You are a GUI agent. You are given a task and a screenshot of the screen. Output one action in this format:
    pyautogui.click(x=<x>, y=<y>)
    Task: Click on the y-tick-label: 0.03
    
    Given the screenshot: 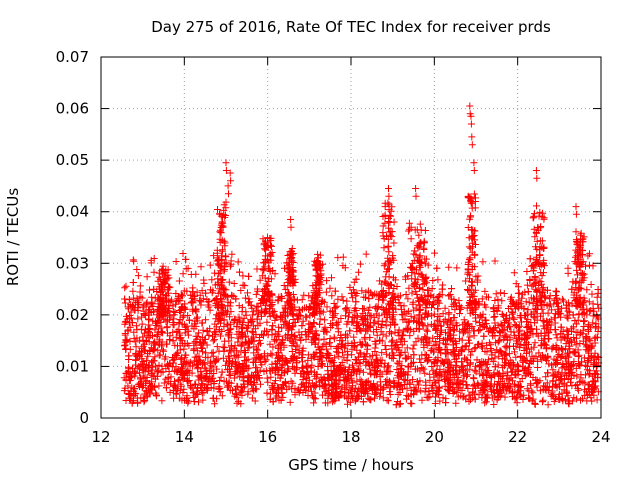 What is the action you would take?
    pyautogui.click(x=72, y=263)
    